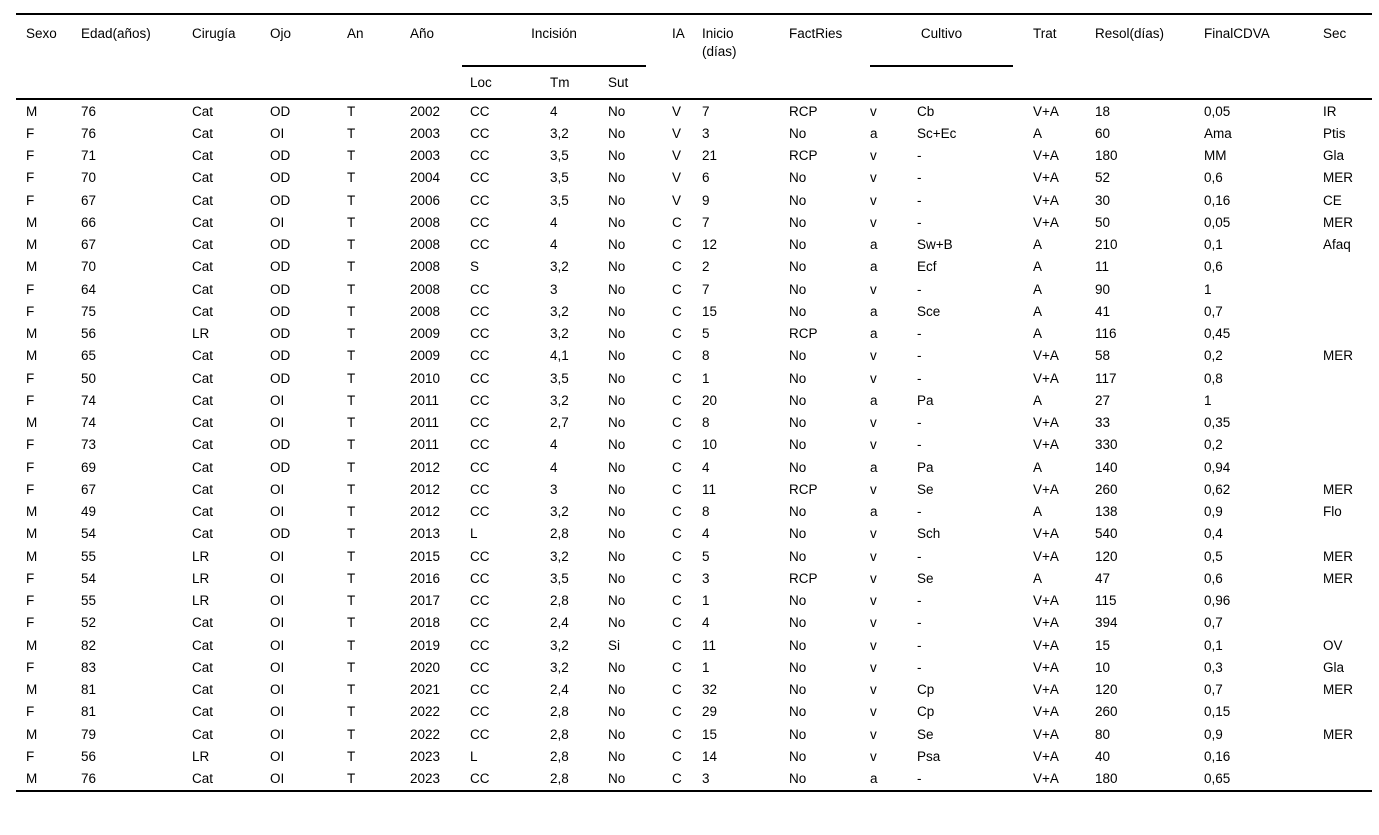 The image size is (1379, 835). I want to click on col-header-inicio-line1: Inicio, so click(718, 33).